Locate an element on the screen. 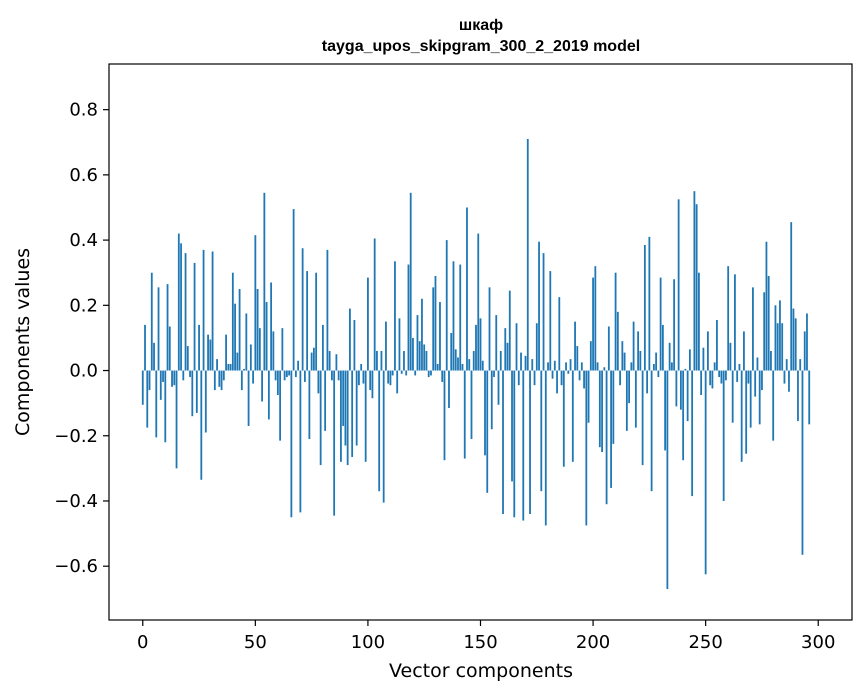 The width and height of the screenshot is (867, 696). y-tick-label: 0.4 is located at coordinates (83, 240).